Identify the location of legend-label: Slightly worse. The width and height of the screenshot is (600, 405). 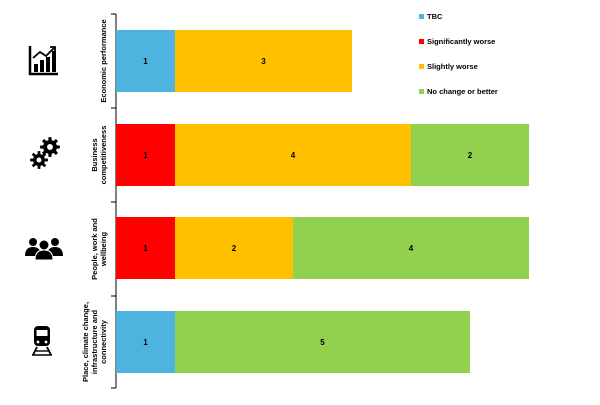
(452, 66).